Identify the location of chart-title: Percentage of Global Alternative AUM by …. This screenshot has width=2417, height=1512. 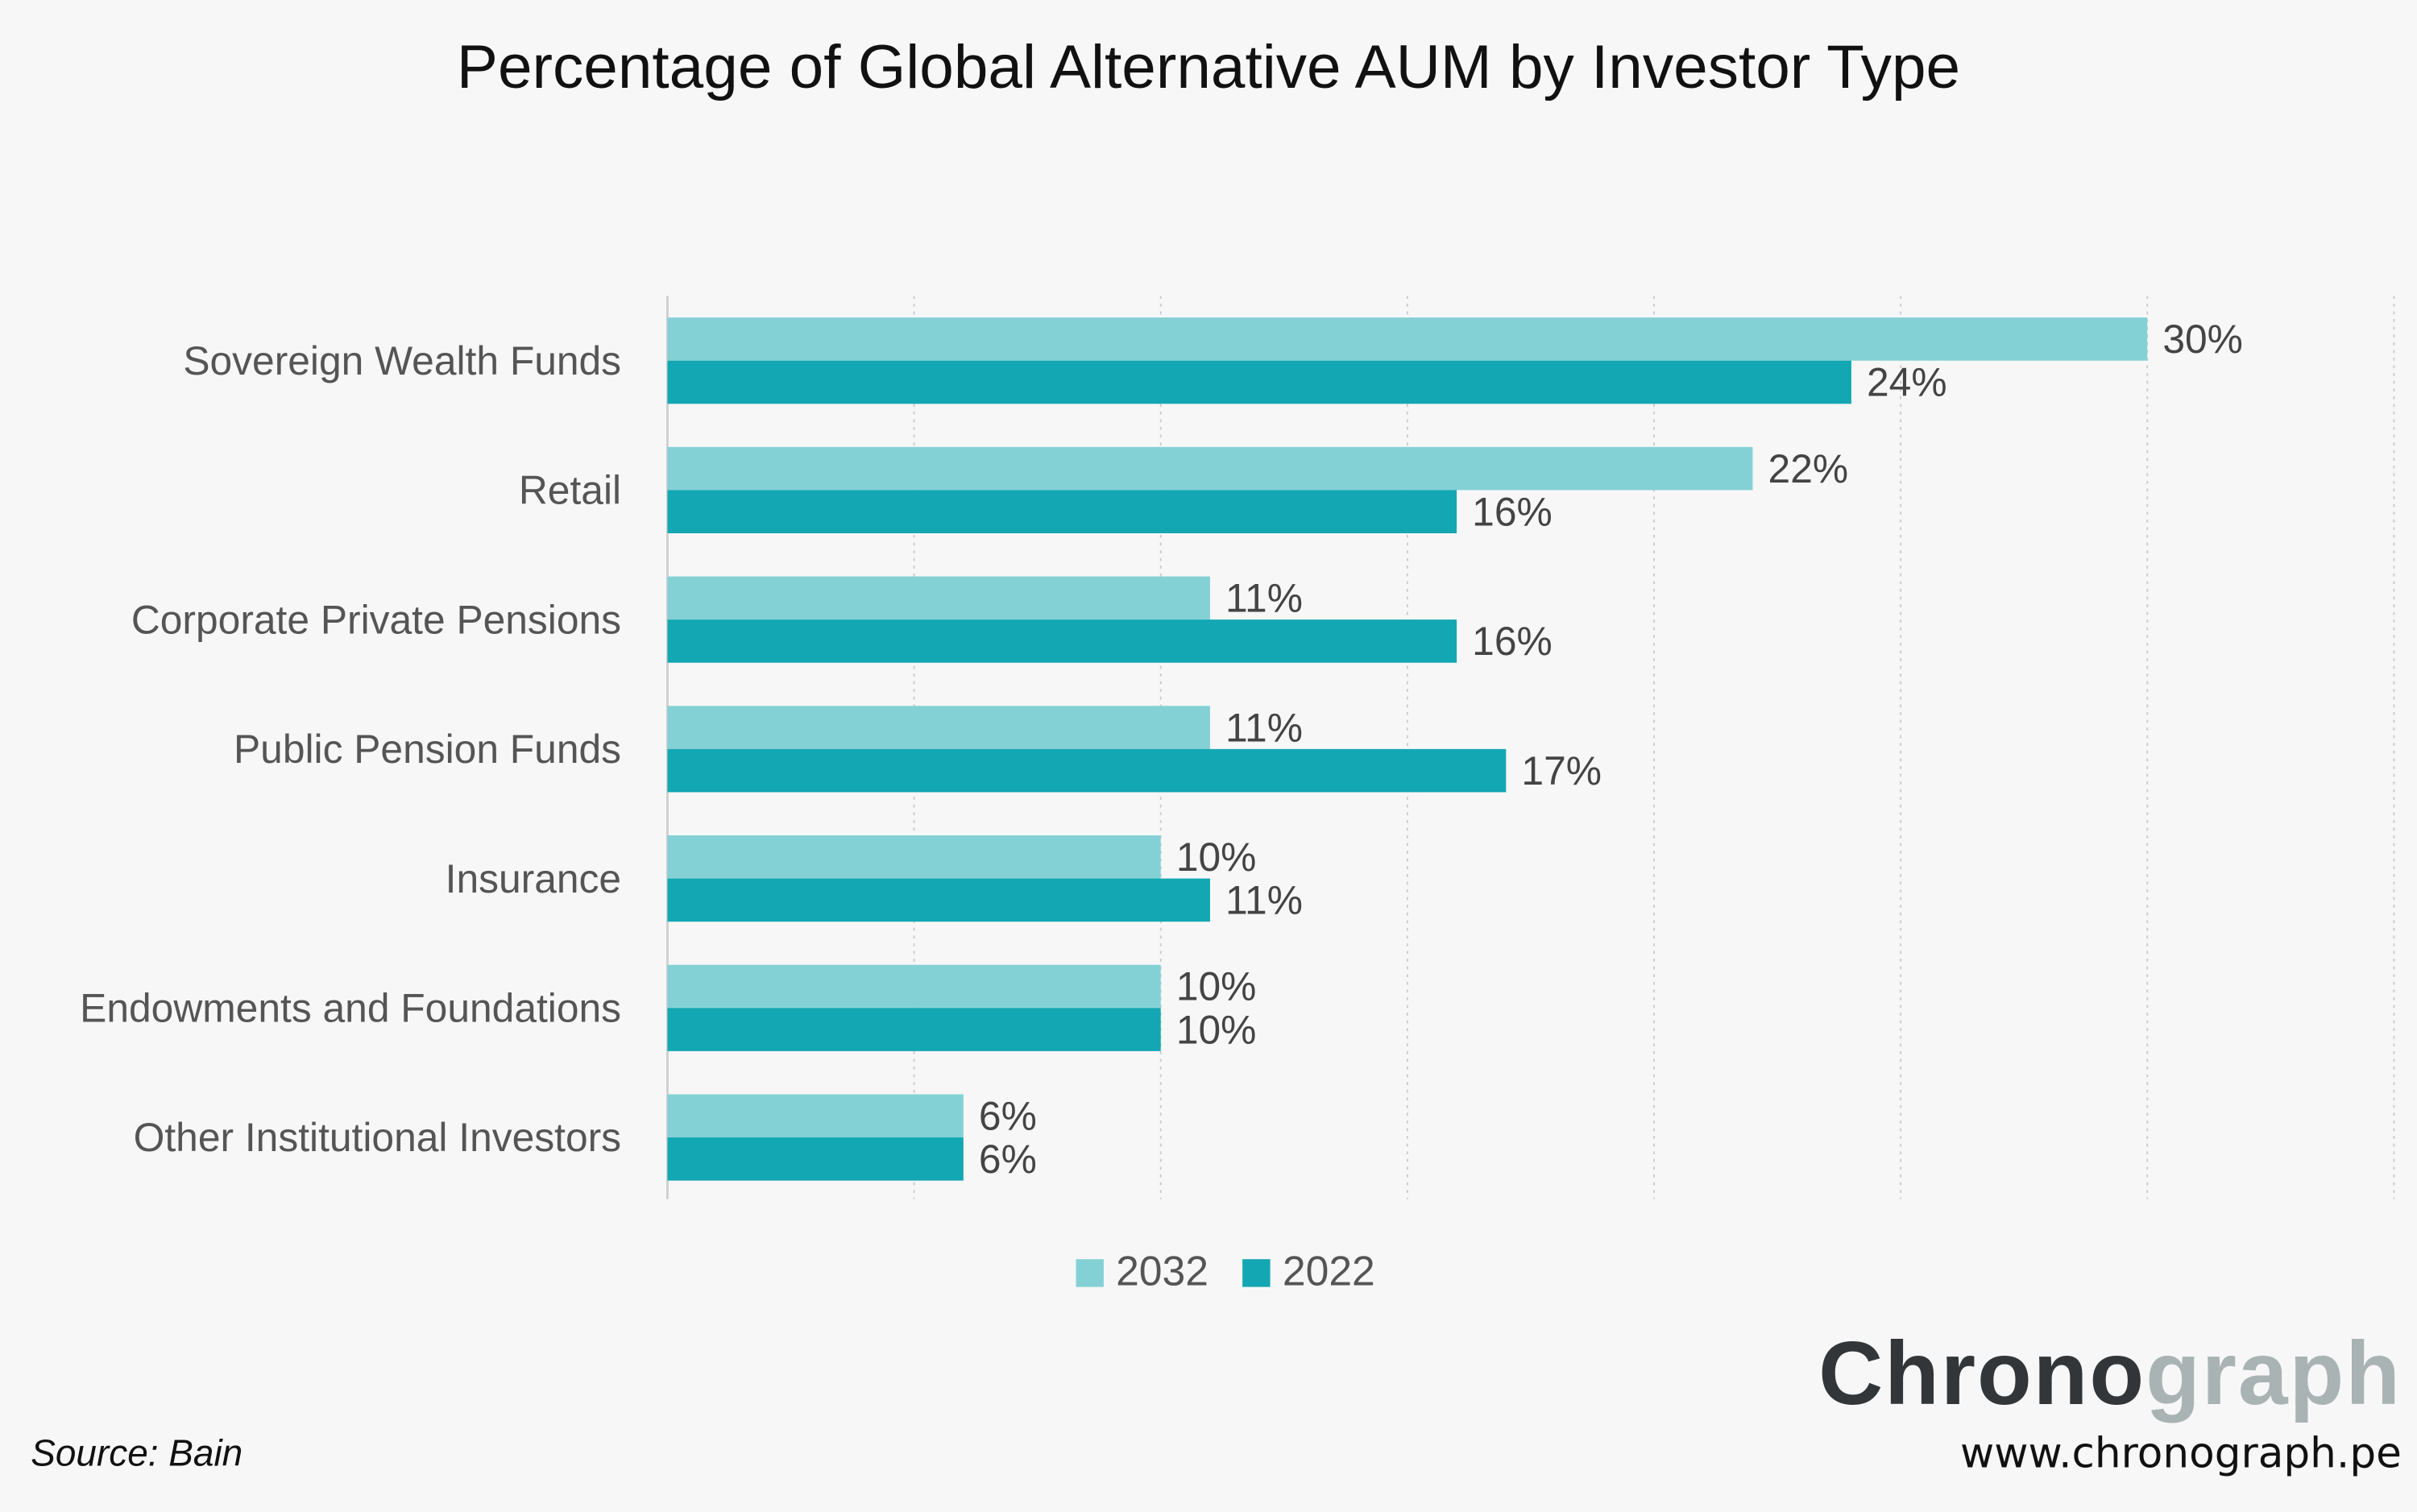
(1208, 68).